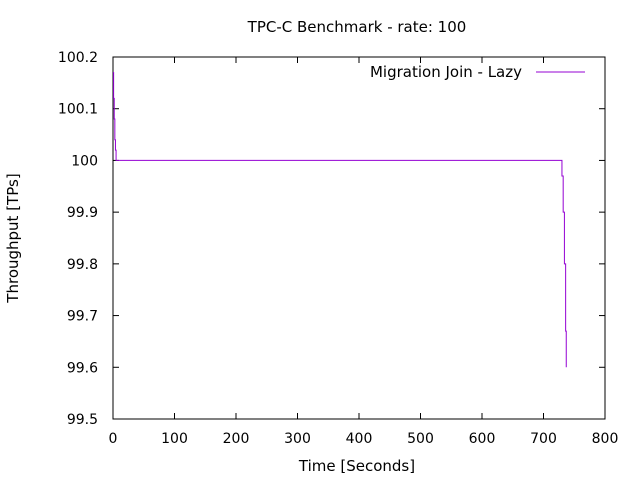  Describe the element at coordinates (78, 239) in the screenshot. I see `y-axis-tick-labels: 99.5 99.6 99.7 99.8 99.9 100 100.1 100.2` at that location.